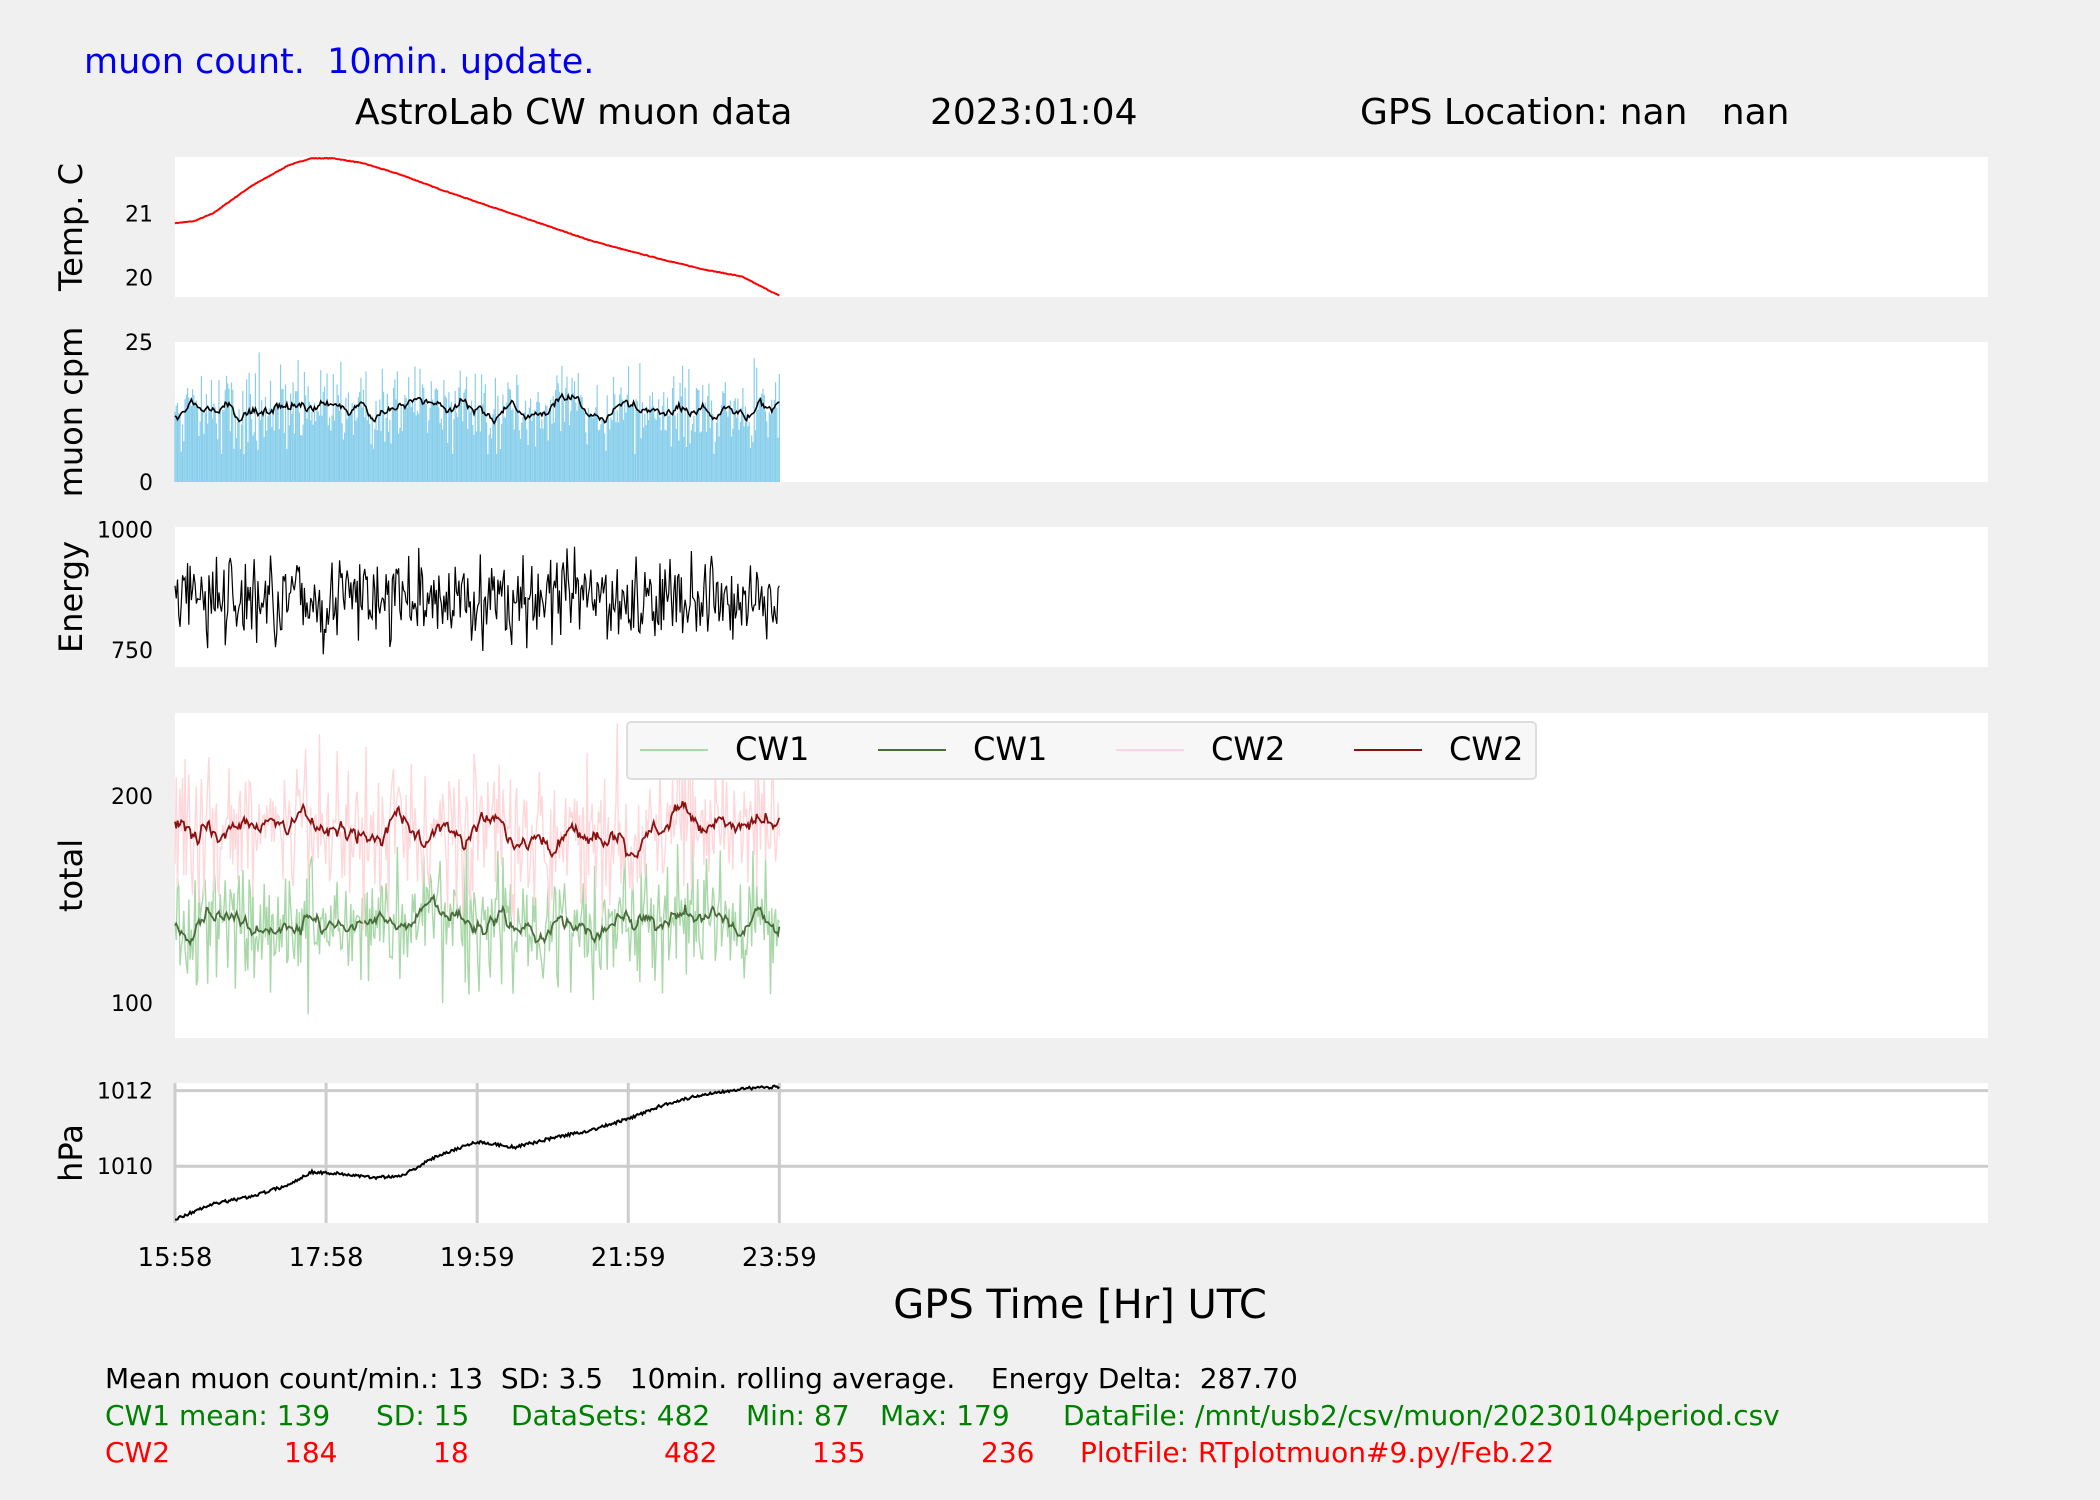 This screenshot has width=2100, height=1500. I want to click on cw2-min: 135, so click(839, 1452).